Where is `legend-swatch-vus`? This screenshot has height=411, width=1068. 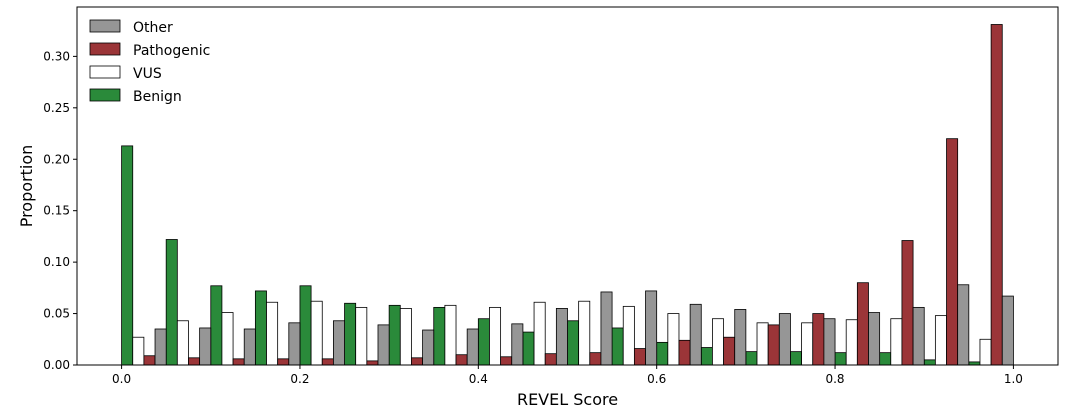 legend-swatch-vus is located at coordinates (105, 72).